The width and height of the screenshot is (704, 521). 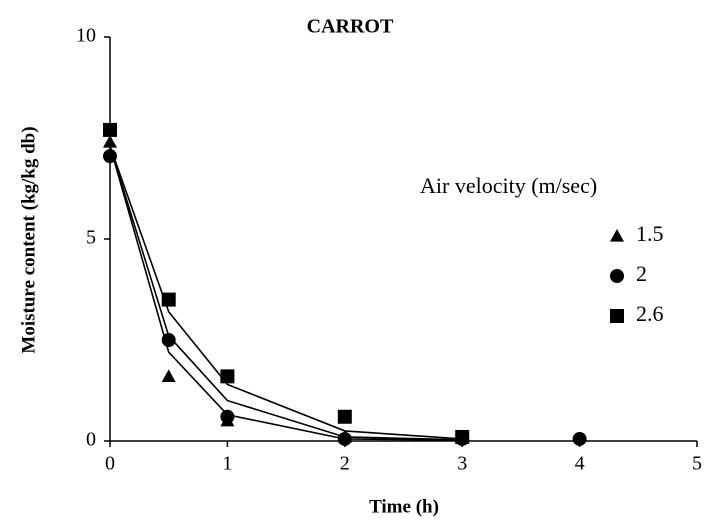 What do you see at coordinates (91, 238) in the screenshot?
I see `y-tick-label: 5` at bounding box center [91, 238].